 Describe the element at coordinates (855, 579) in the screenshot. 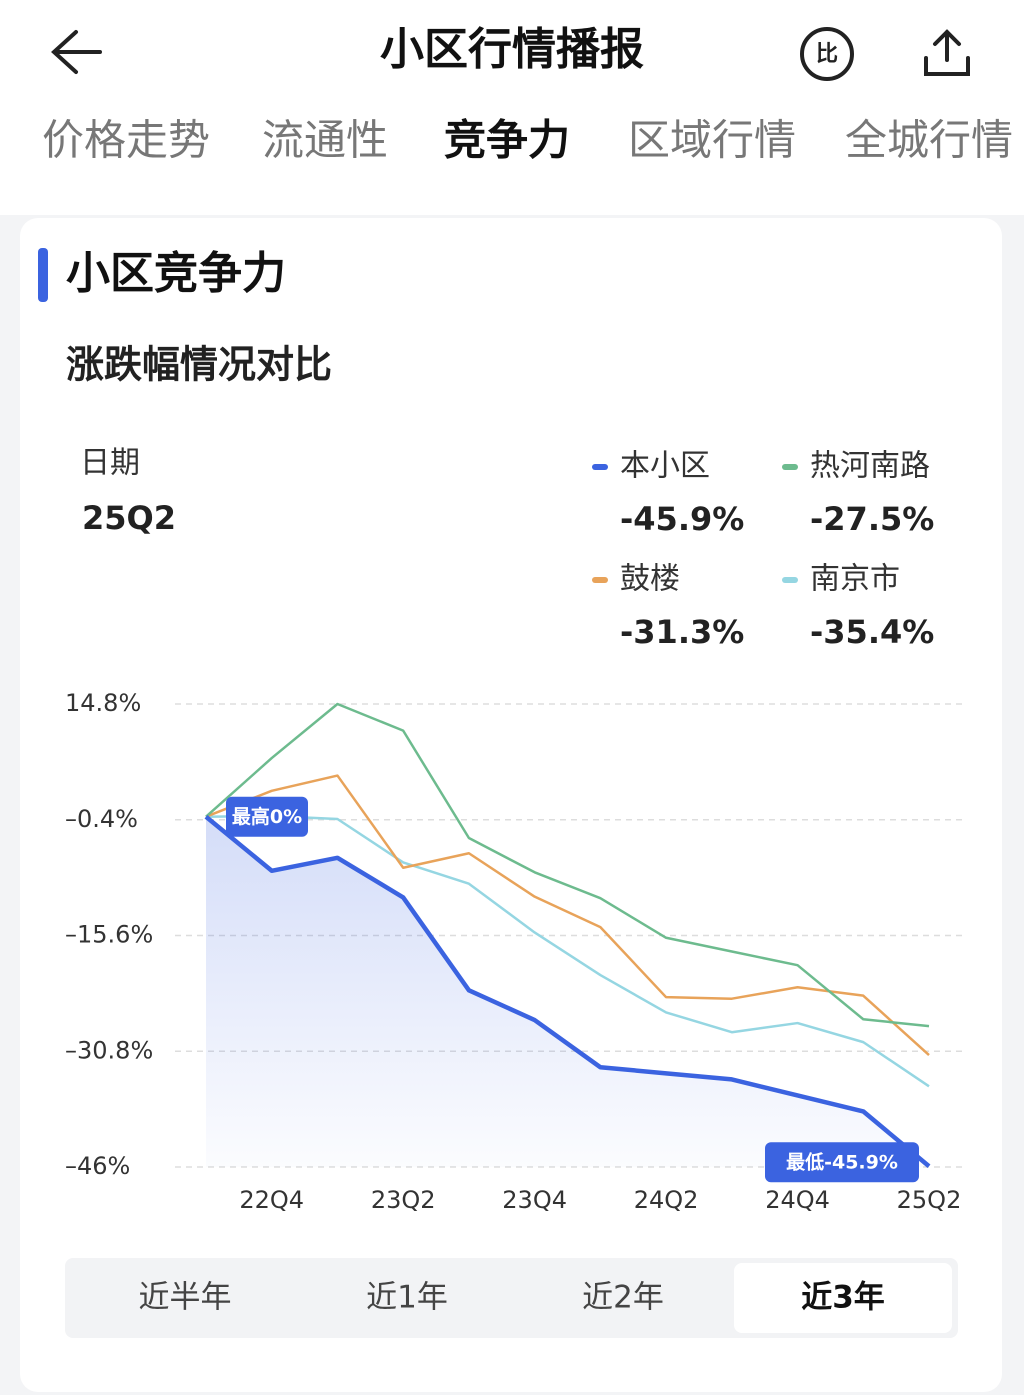

I see `legend-label: 南京市` at that location.